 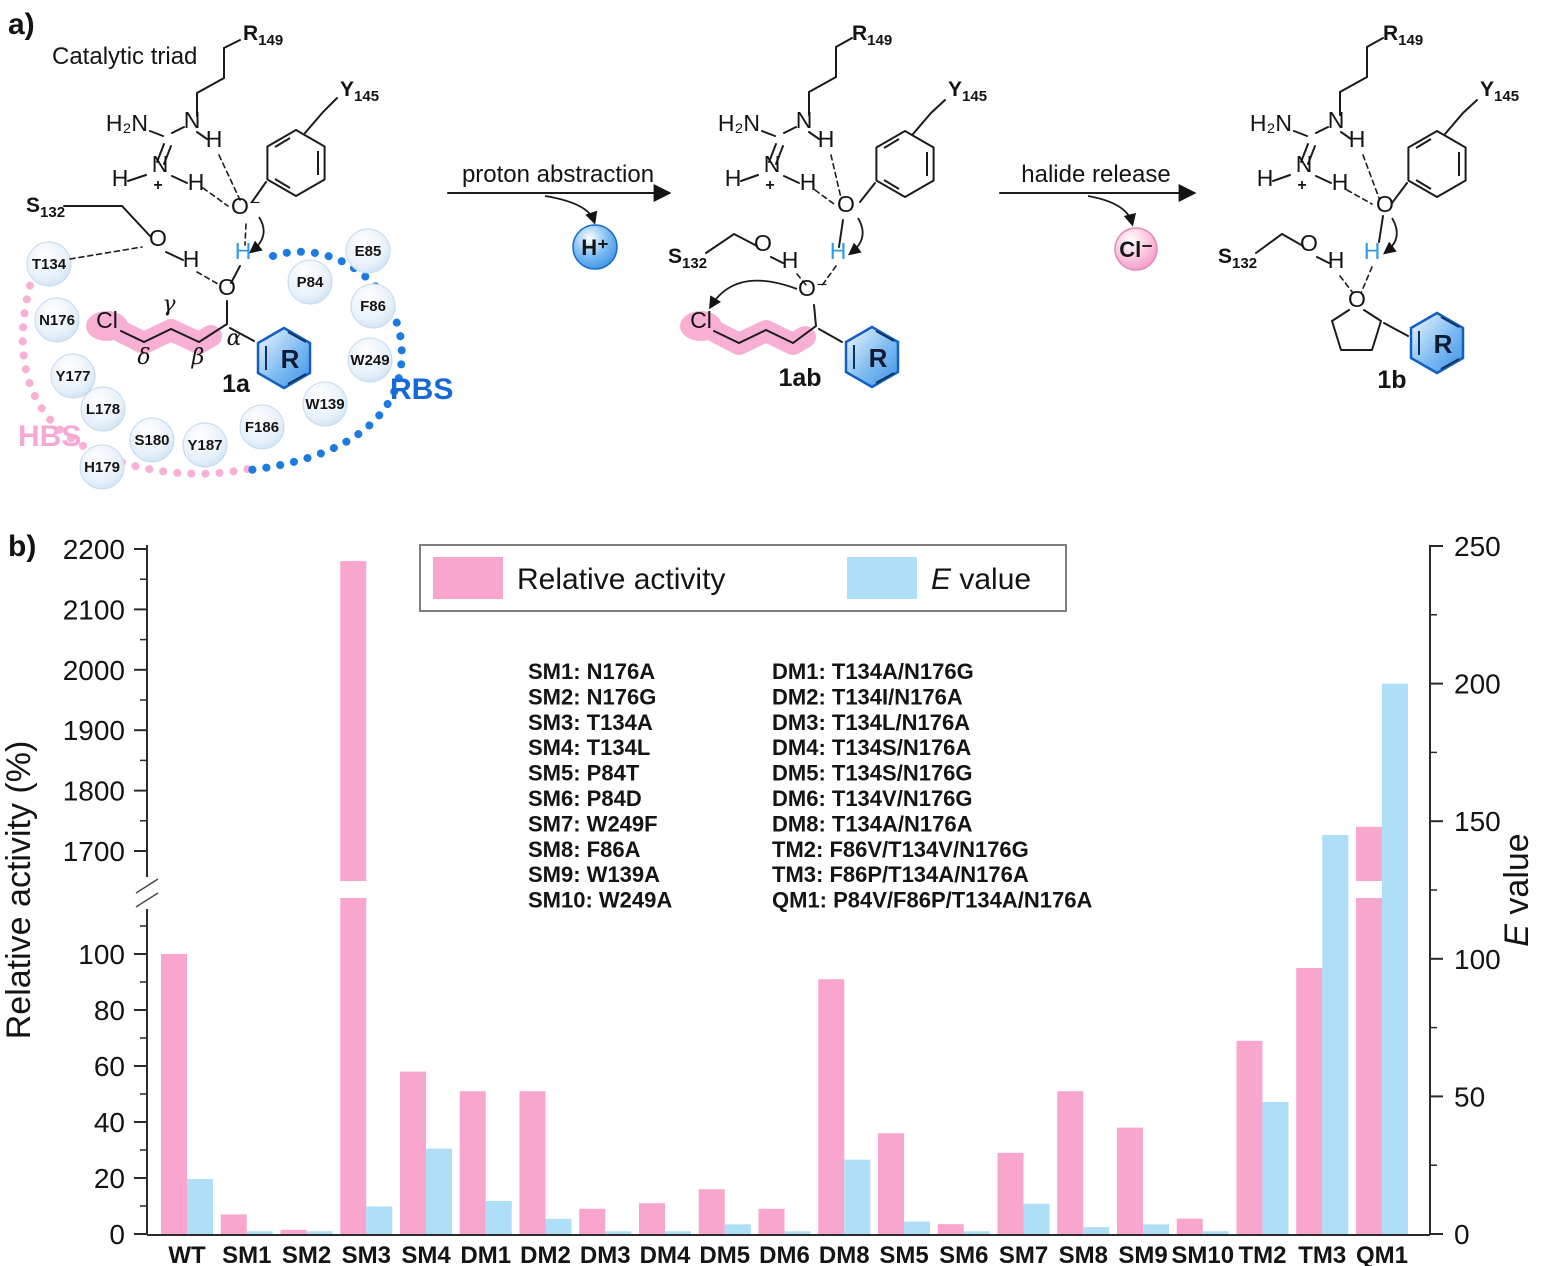 What do you see at coordinates (94, 670) in the screenshot?
I see `left-tick-label: 2000` at bounding box center [94, 670].